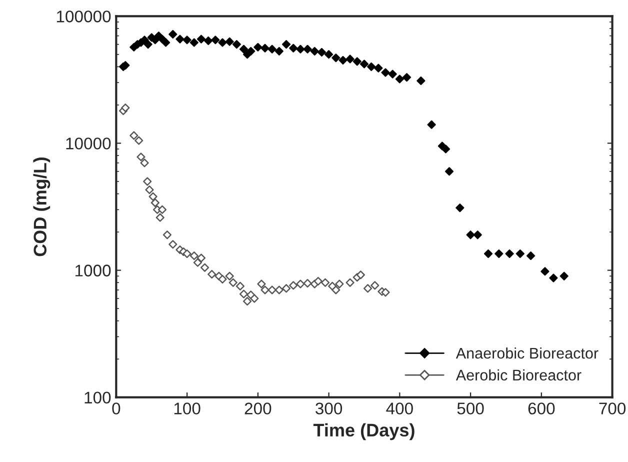 Image resolution: width=628 pixels, height=462 pixels. What do you see at coordinates (329, 408) in the screenshot?
I see `x-tick-label: 300` at bounding box center [329, 408].